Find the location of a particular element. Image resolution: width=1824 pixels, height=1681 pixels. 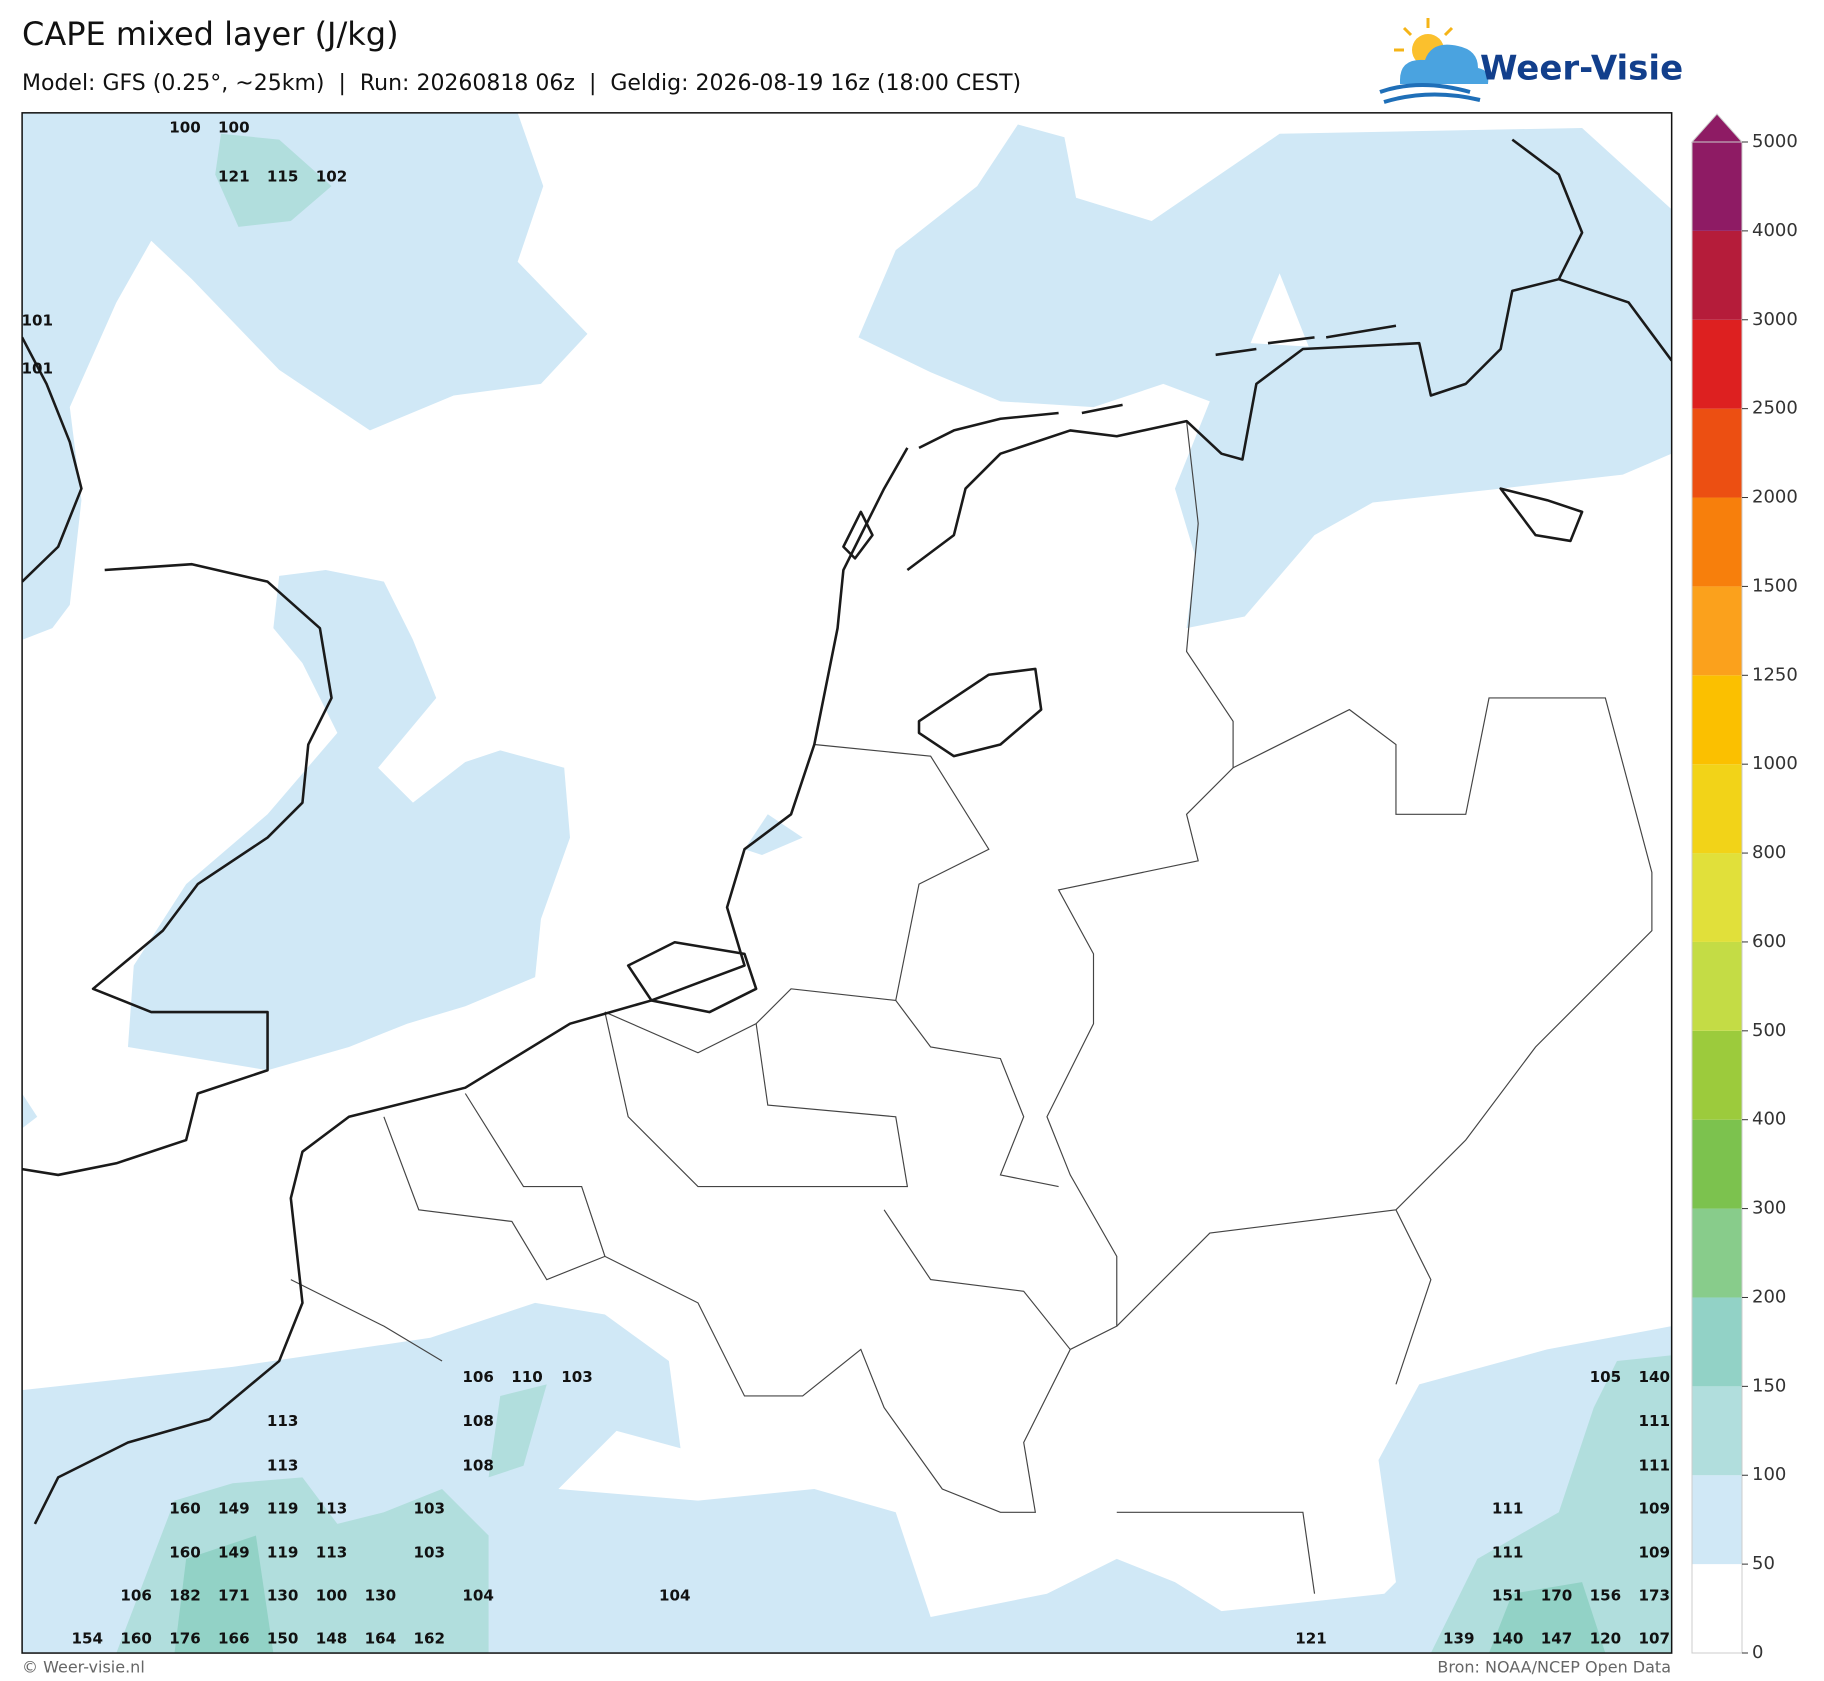

cape-label: 150 is located at coordinates (283, 1639).